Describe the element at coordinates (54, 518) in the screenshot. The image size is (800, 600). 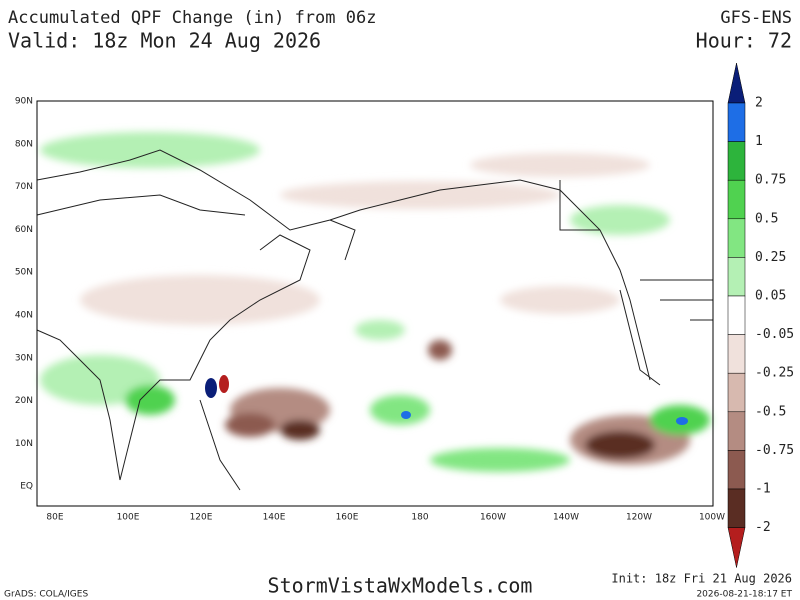
I see `lon-label: 80E` at that location.